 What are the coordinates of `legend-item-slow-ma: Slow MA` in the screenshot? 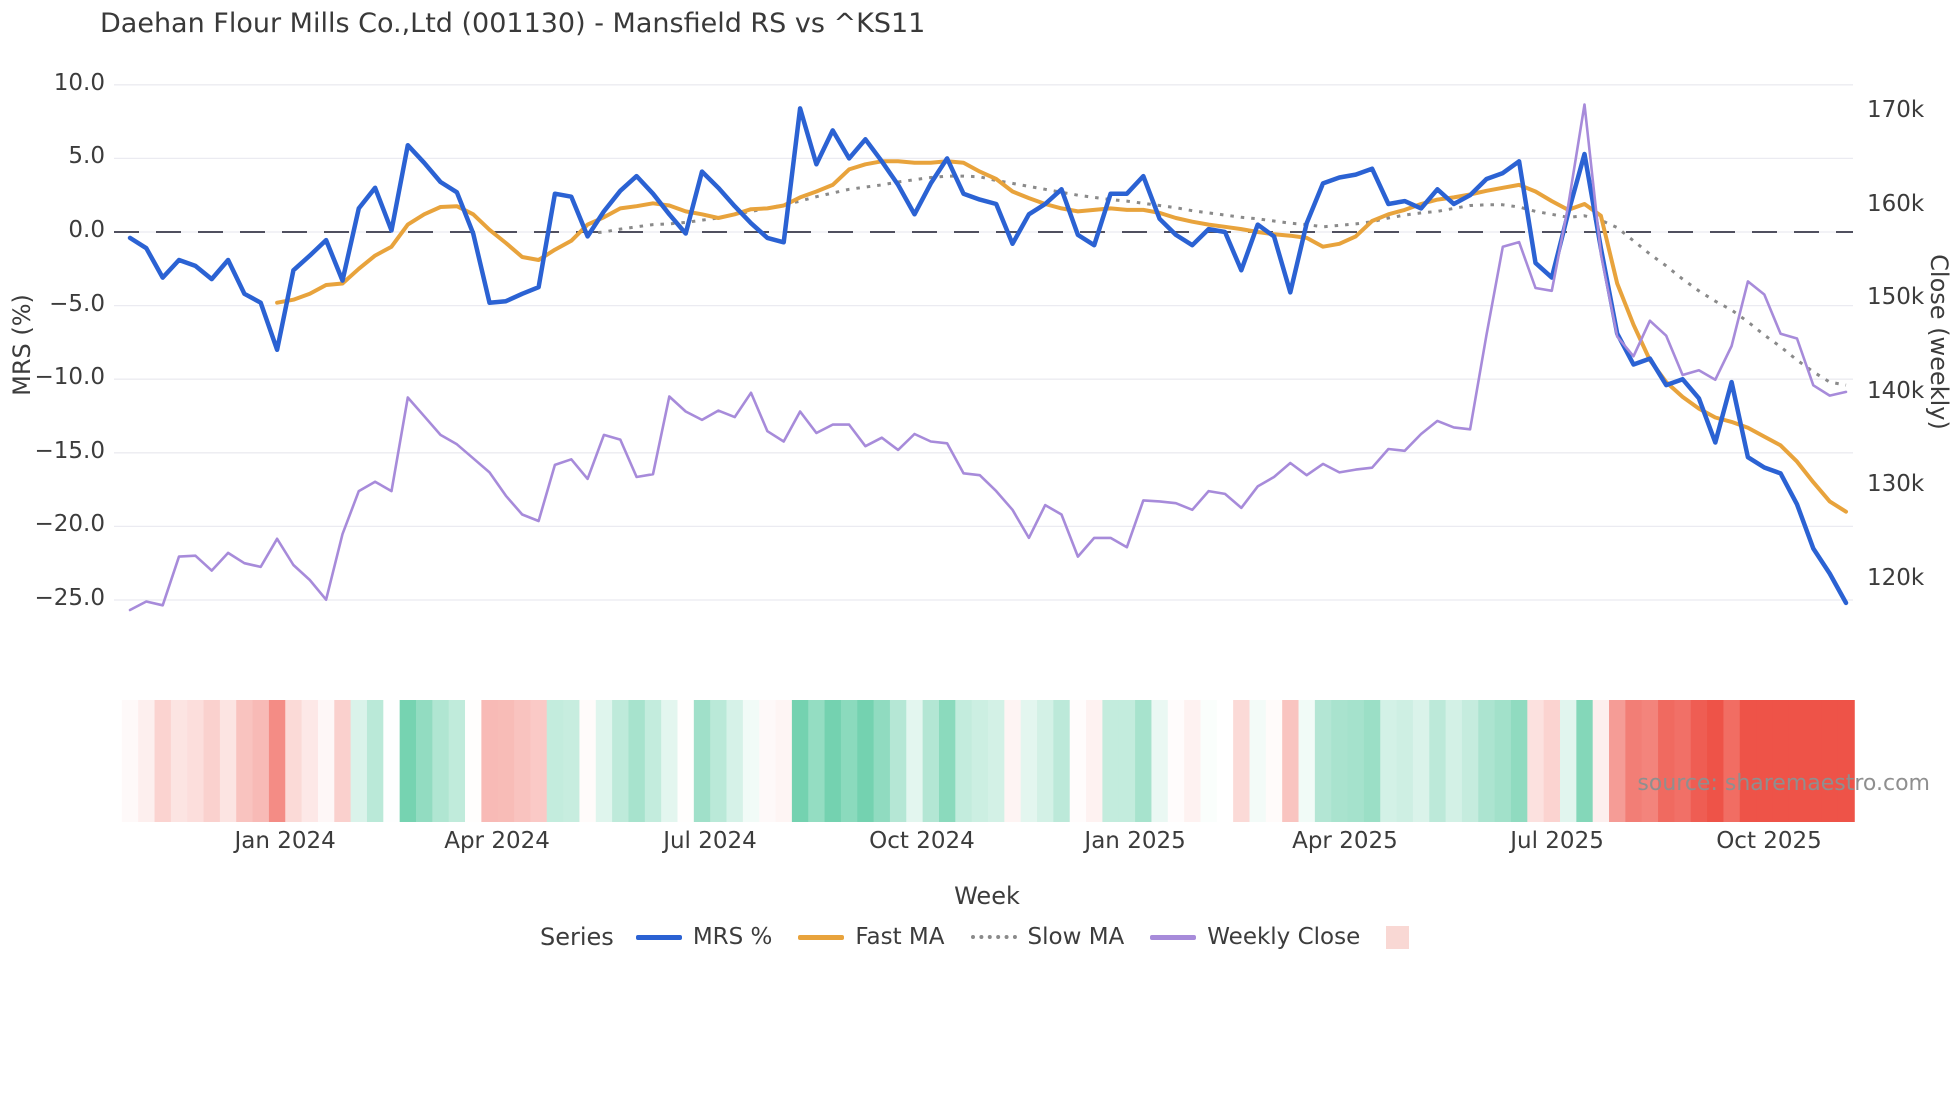 It's located at (1047, 937).